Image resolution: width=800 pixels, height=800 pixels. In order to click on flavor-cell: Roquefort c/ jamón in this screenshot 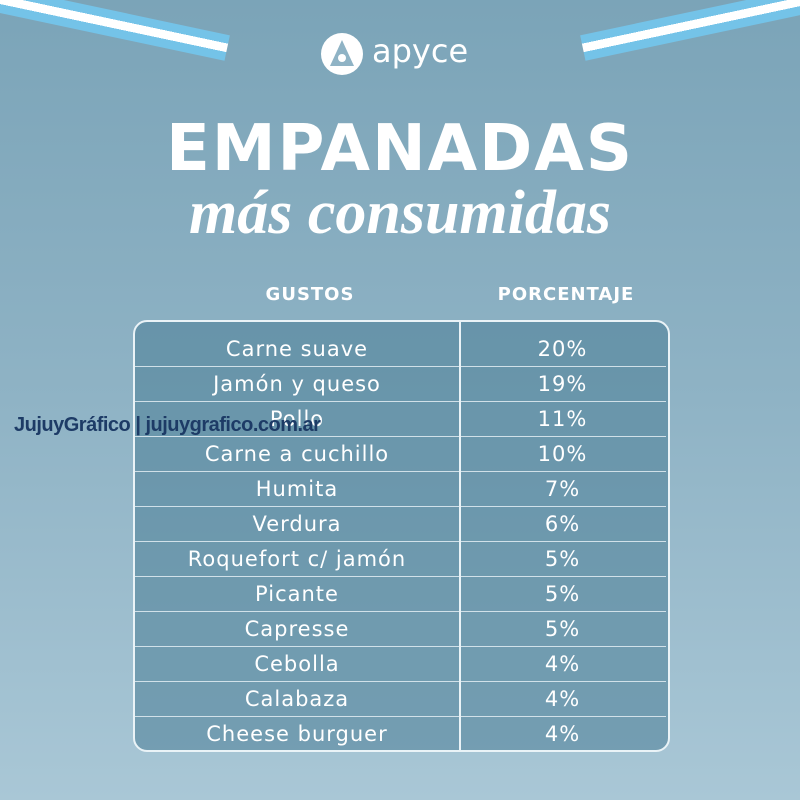, I will do `click(297, 559)`.